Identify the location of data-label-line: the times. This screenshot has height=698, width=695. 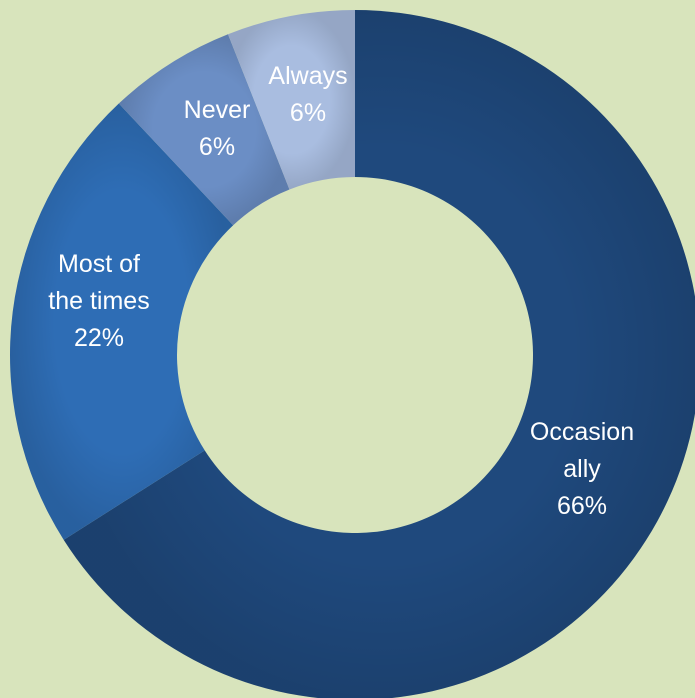
(98, 301).